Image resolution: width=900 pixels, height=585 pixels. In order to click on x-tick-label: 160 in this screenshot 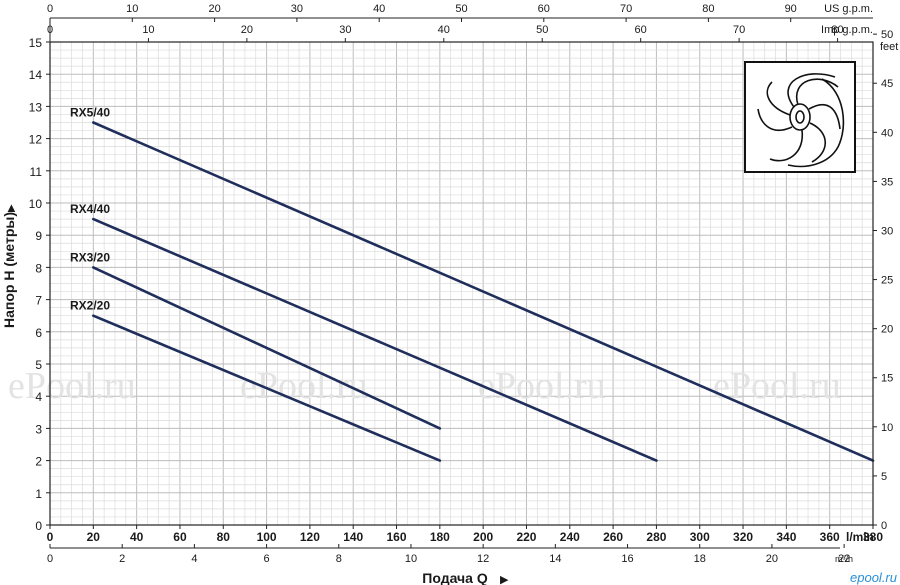, I will do `click(397, 537)`.